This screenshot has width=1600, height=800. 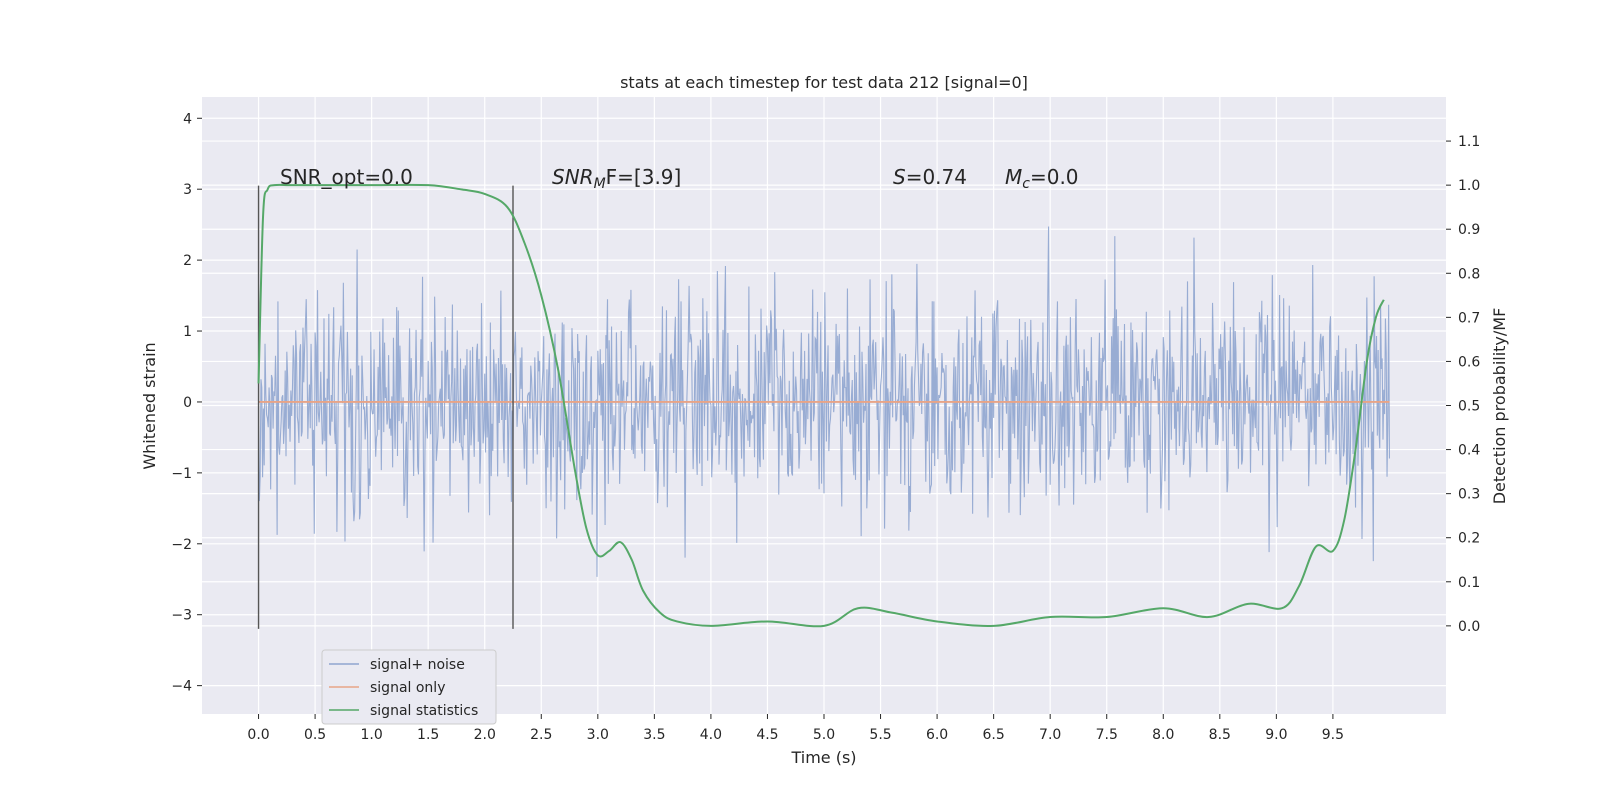 What do you see at coordinates (767, 735) in the screenshot?
I see `x-tick-label: 4.5` at bounding box center [767, 735].